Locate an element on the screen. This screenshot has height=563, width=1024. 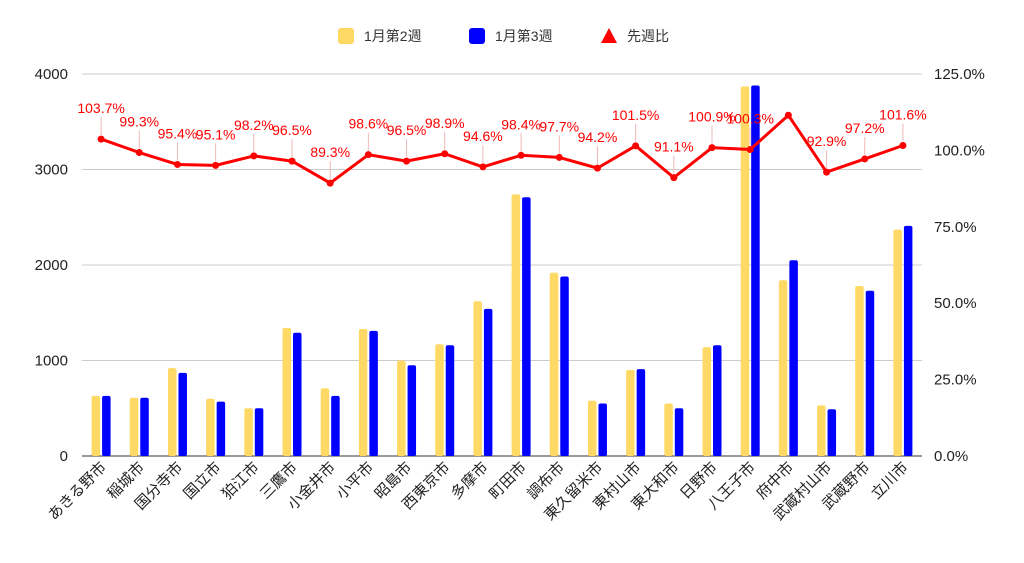
ratio-data-label: 101.6% is located at coordinates (902, 115).